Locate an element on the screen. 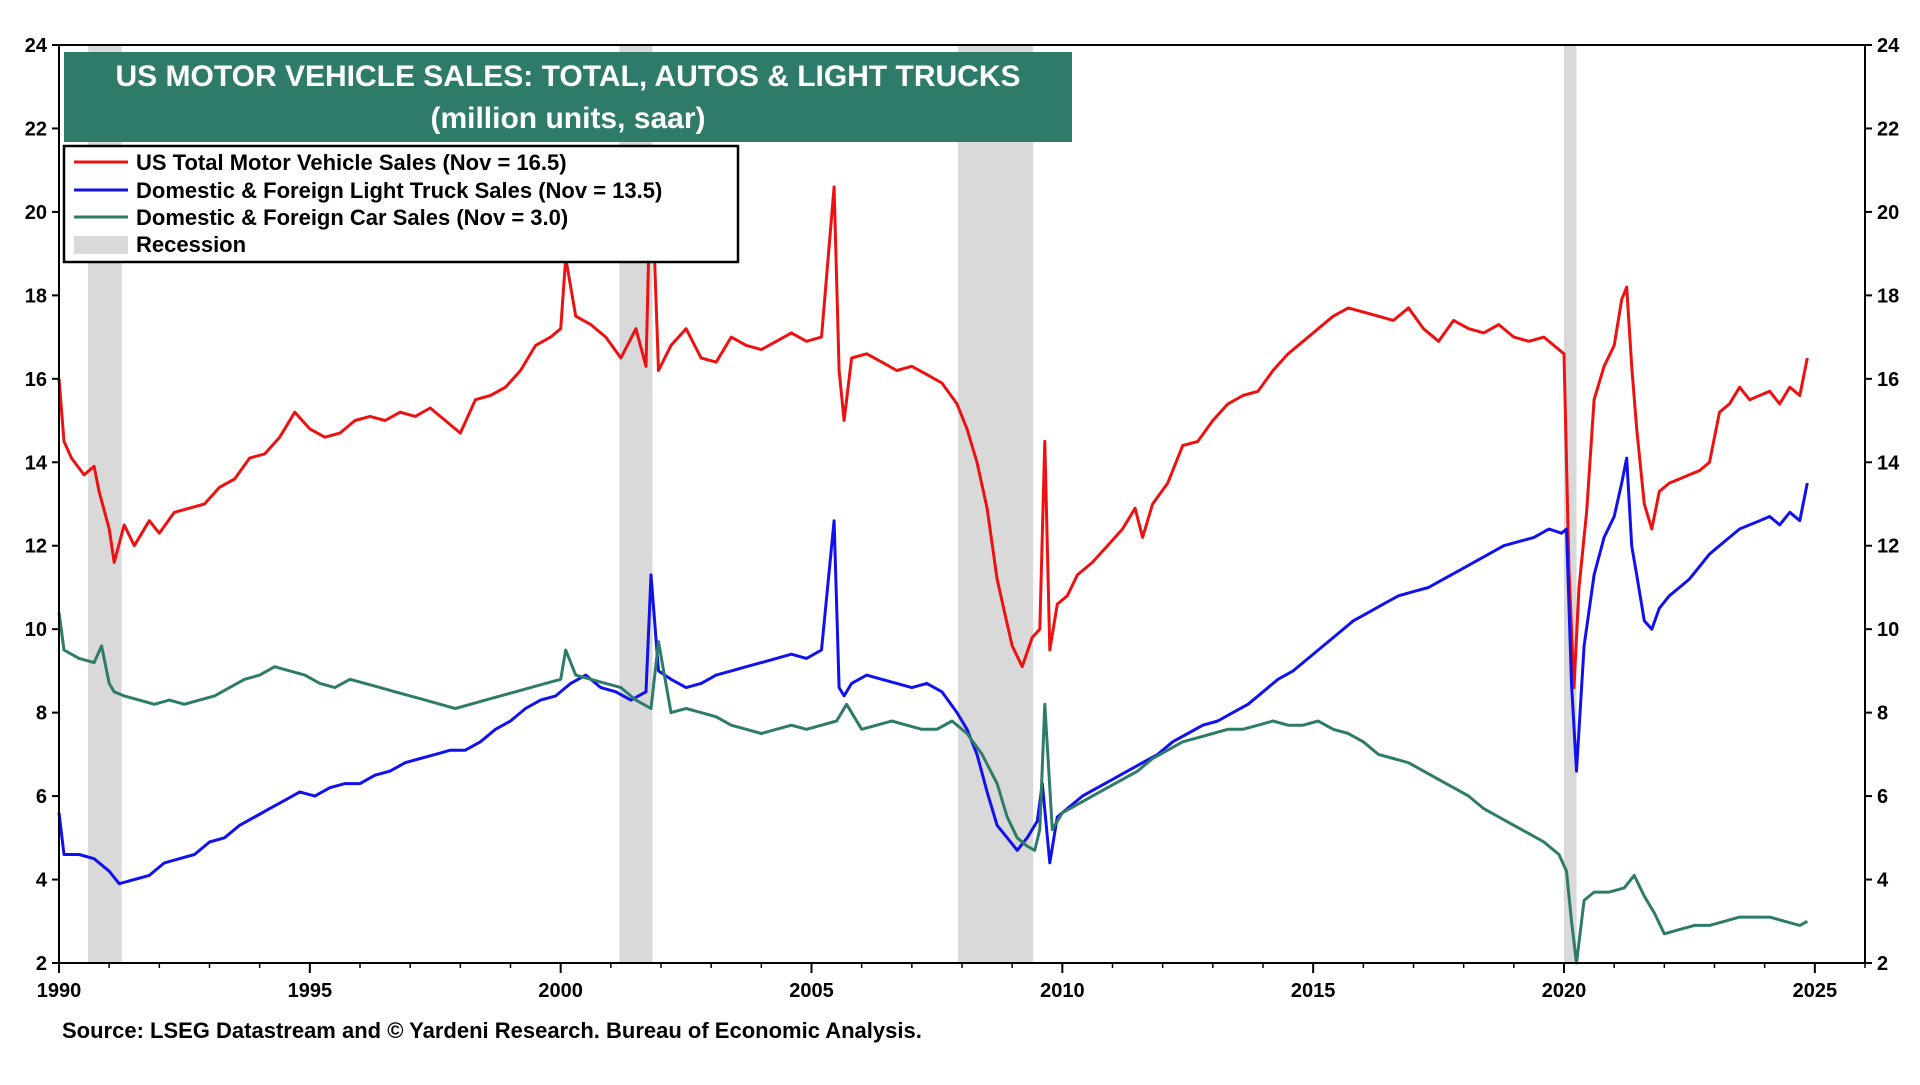 This screenshot has height=1085, width=1920. legend-box is located at coordinates (401, 204).